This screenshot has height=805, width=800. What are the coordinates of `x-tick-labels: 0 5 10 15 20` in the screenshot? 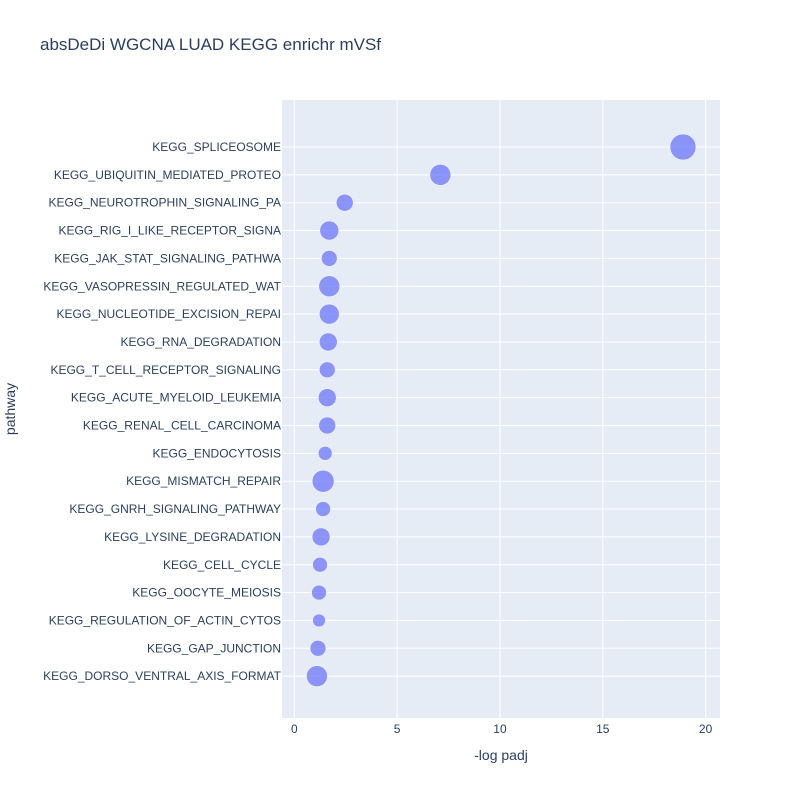 It's located at (502, 729).